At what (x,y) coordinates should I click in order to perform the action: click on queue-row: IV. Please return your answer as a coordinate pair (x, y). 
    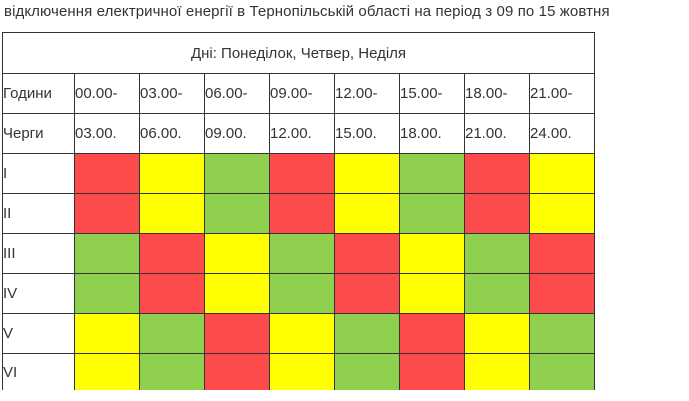
    Looking at the image, I should click on (298, 293).